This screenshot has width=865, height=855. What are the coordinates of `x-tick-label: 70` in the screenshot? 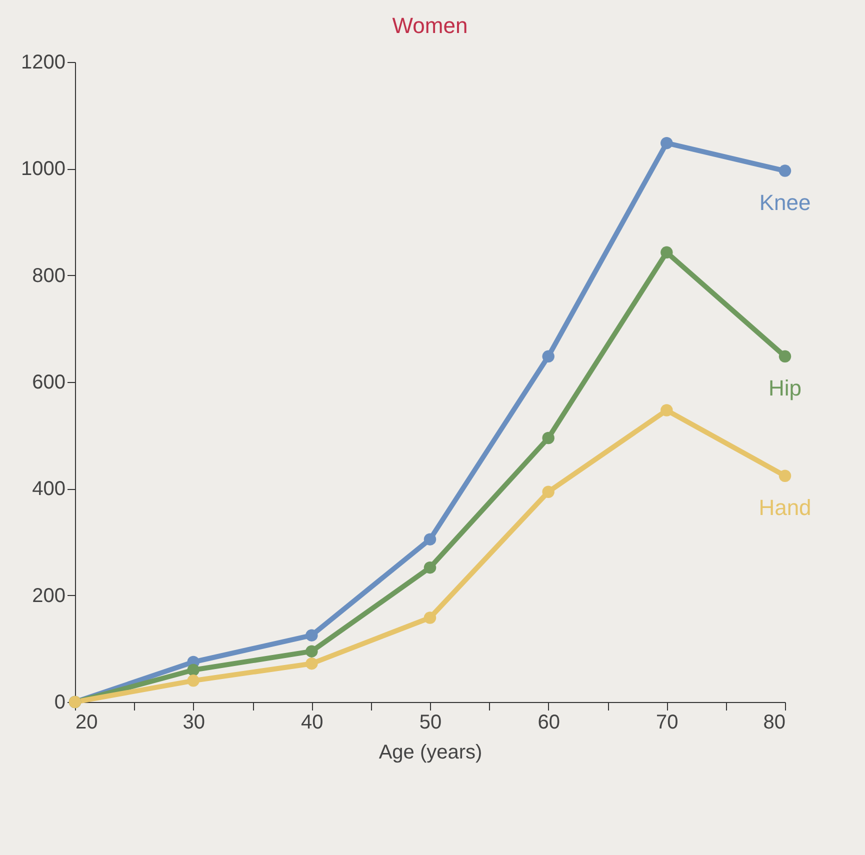 It's located at (667, 723).